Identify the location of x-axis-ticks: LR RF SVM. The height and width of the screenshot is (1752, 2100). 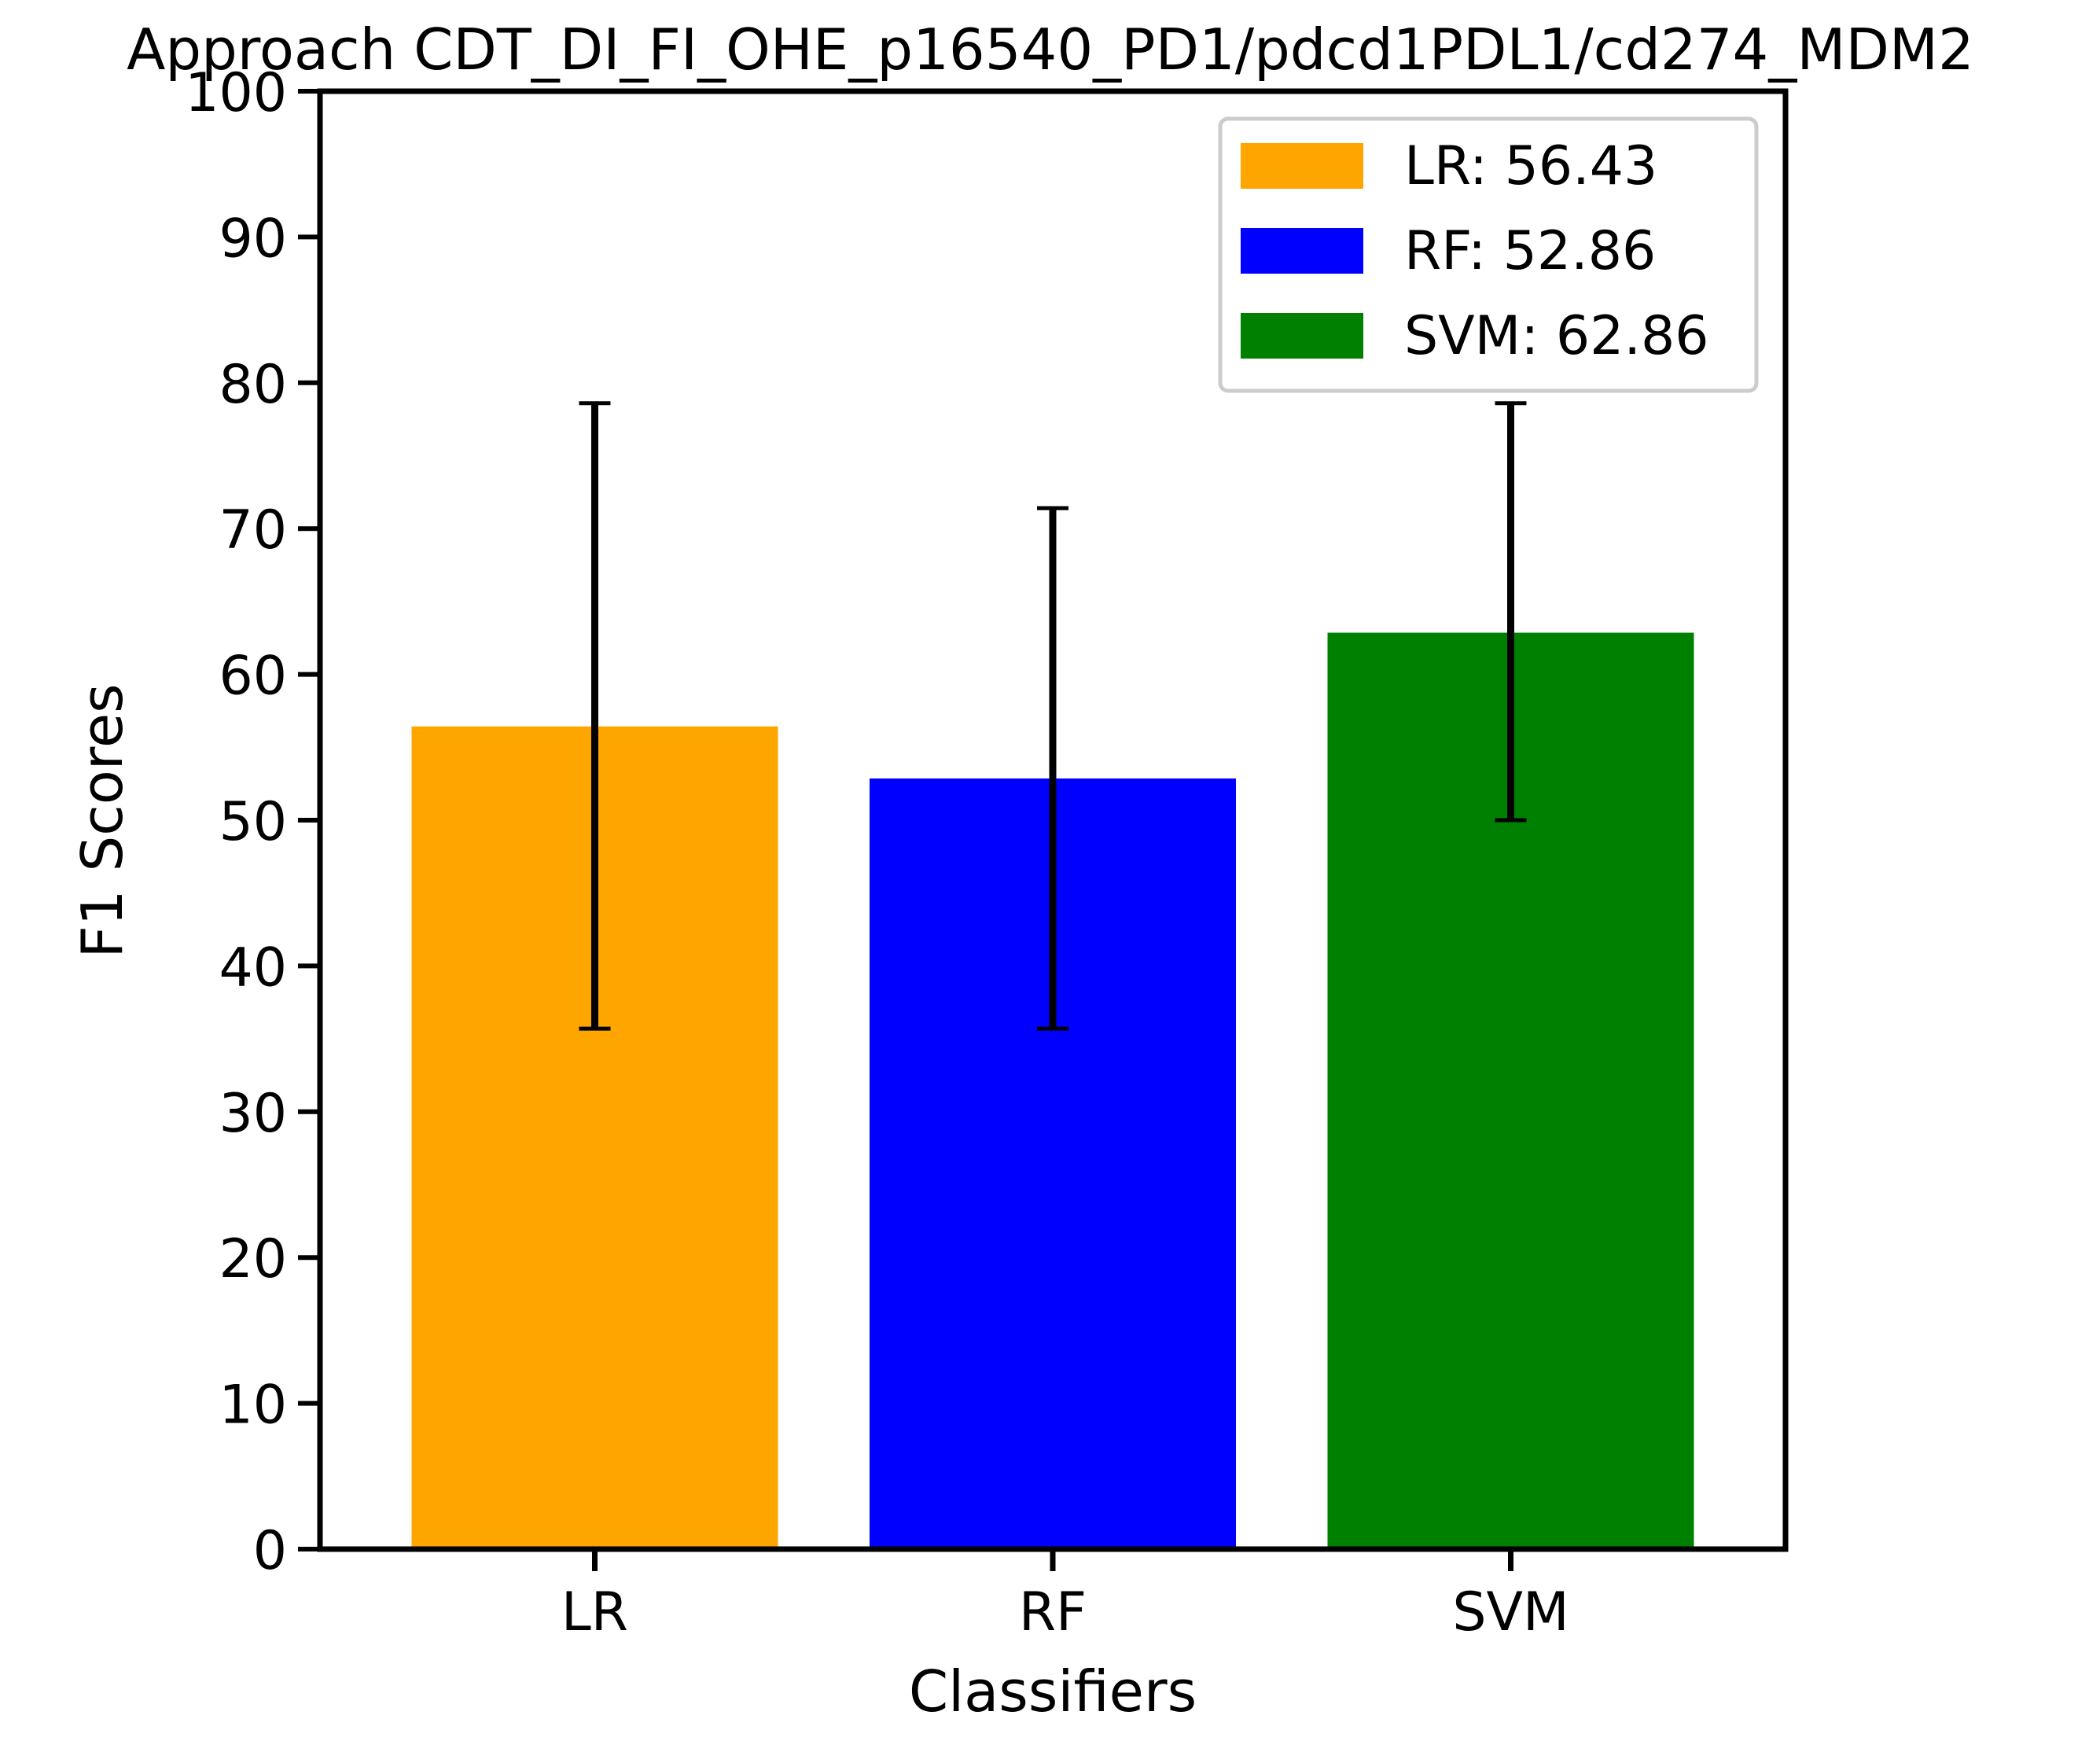
(1065, 1596).